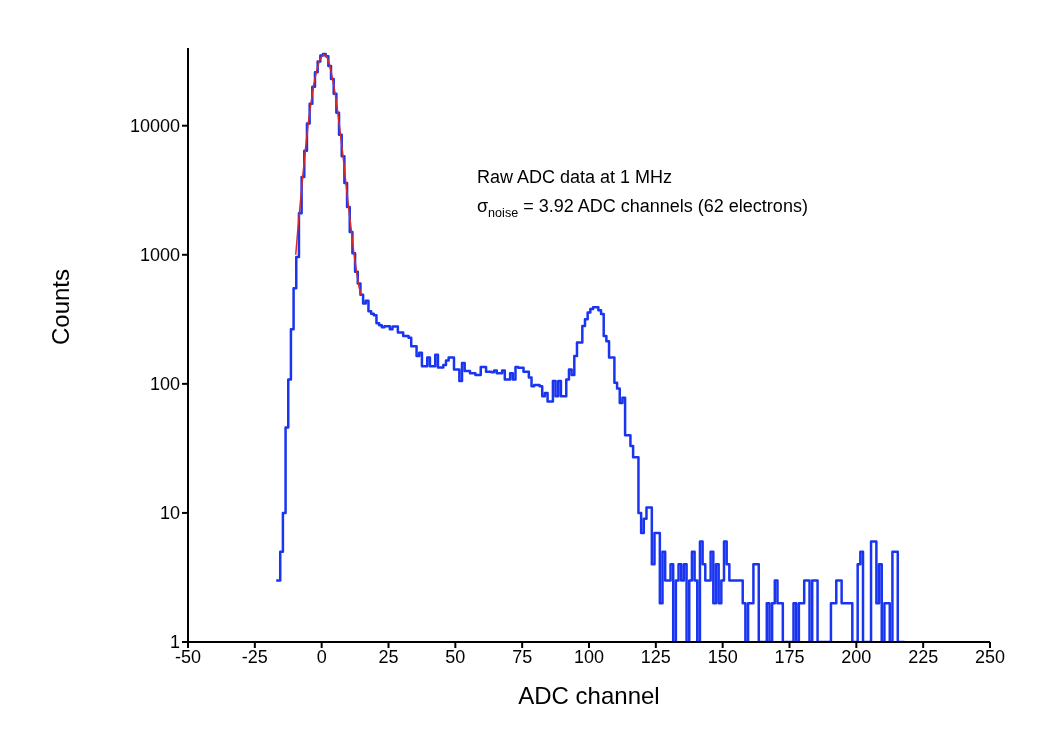 Image resolution: width=1039 pixels, height=743 pixels. I want to click on line-series, so click(328, 175).